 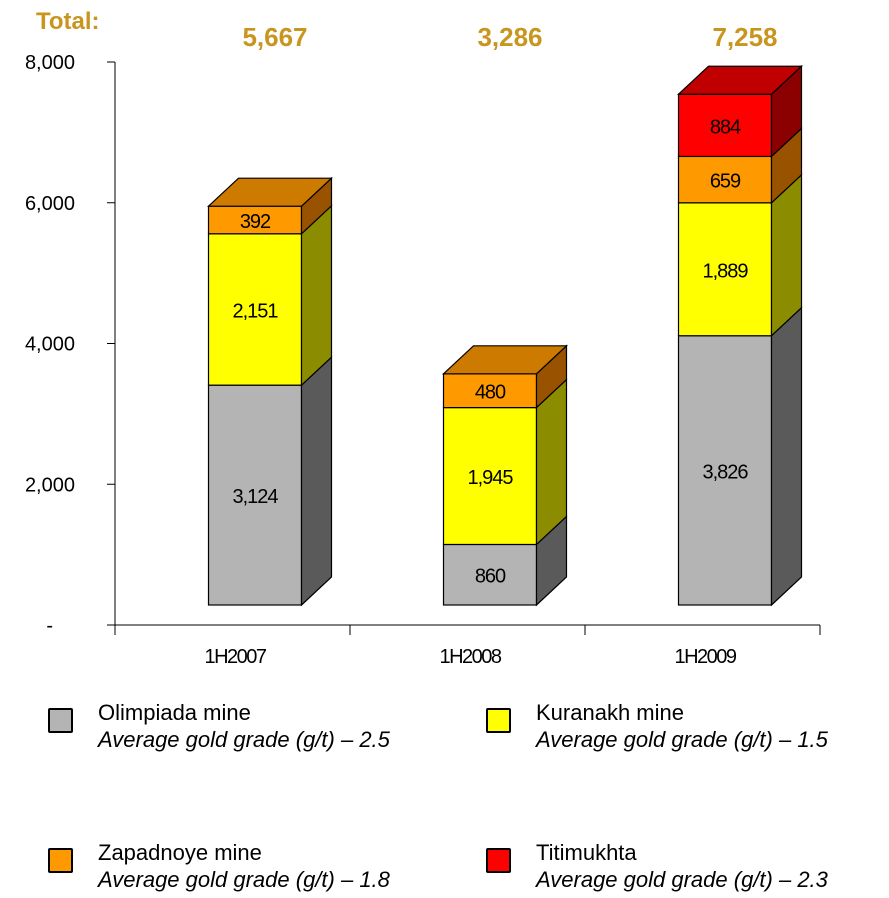 I want to click on total-value: 5,667, so click(x=274, y=37).